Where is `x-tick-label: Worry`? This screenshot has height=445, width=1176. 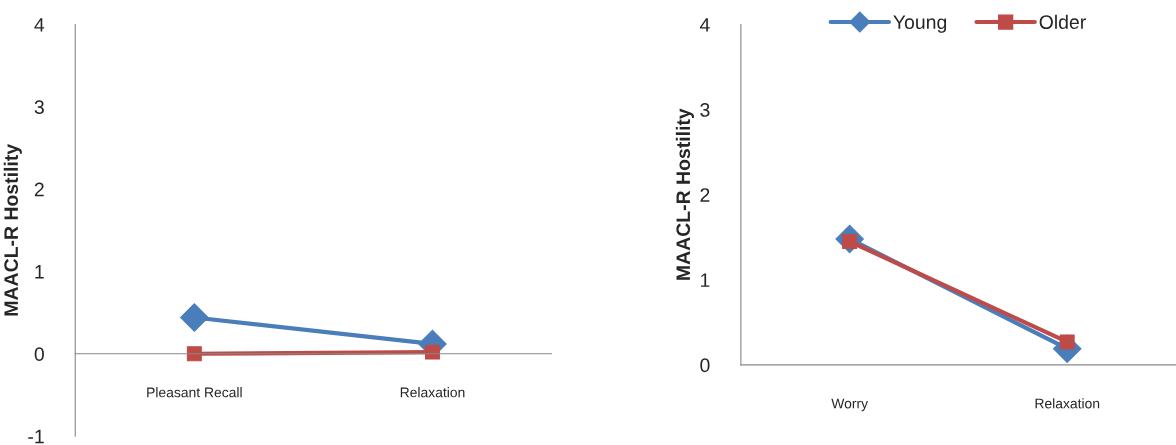
x-tick-label: Worry is located at coordinates (850, 405).